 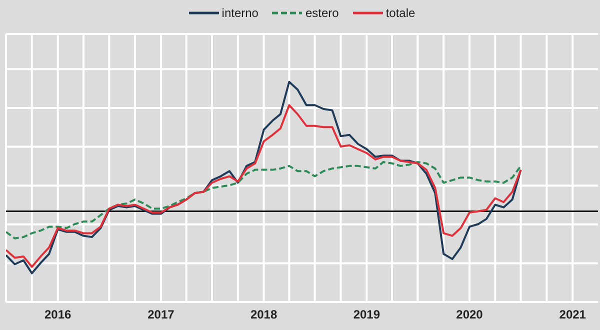 I want to click on x-tick-label: 2020, so click(x=470, y=315).